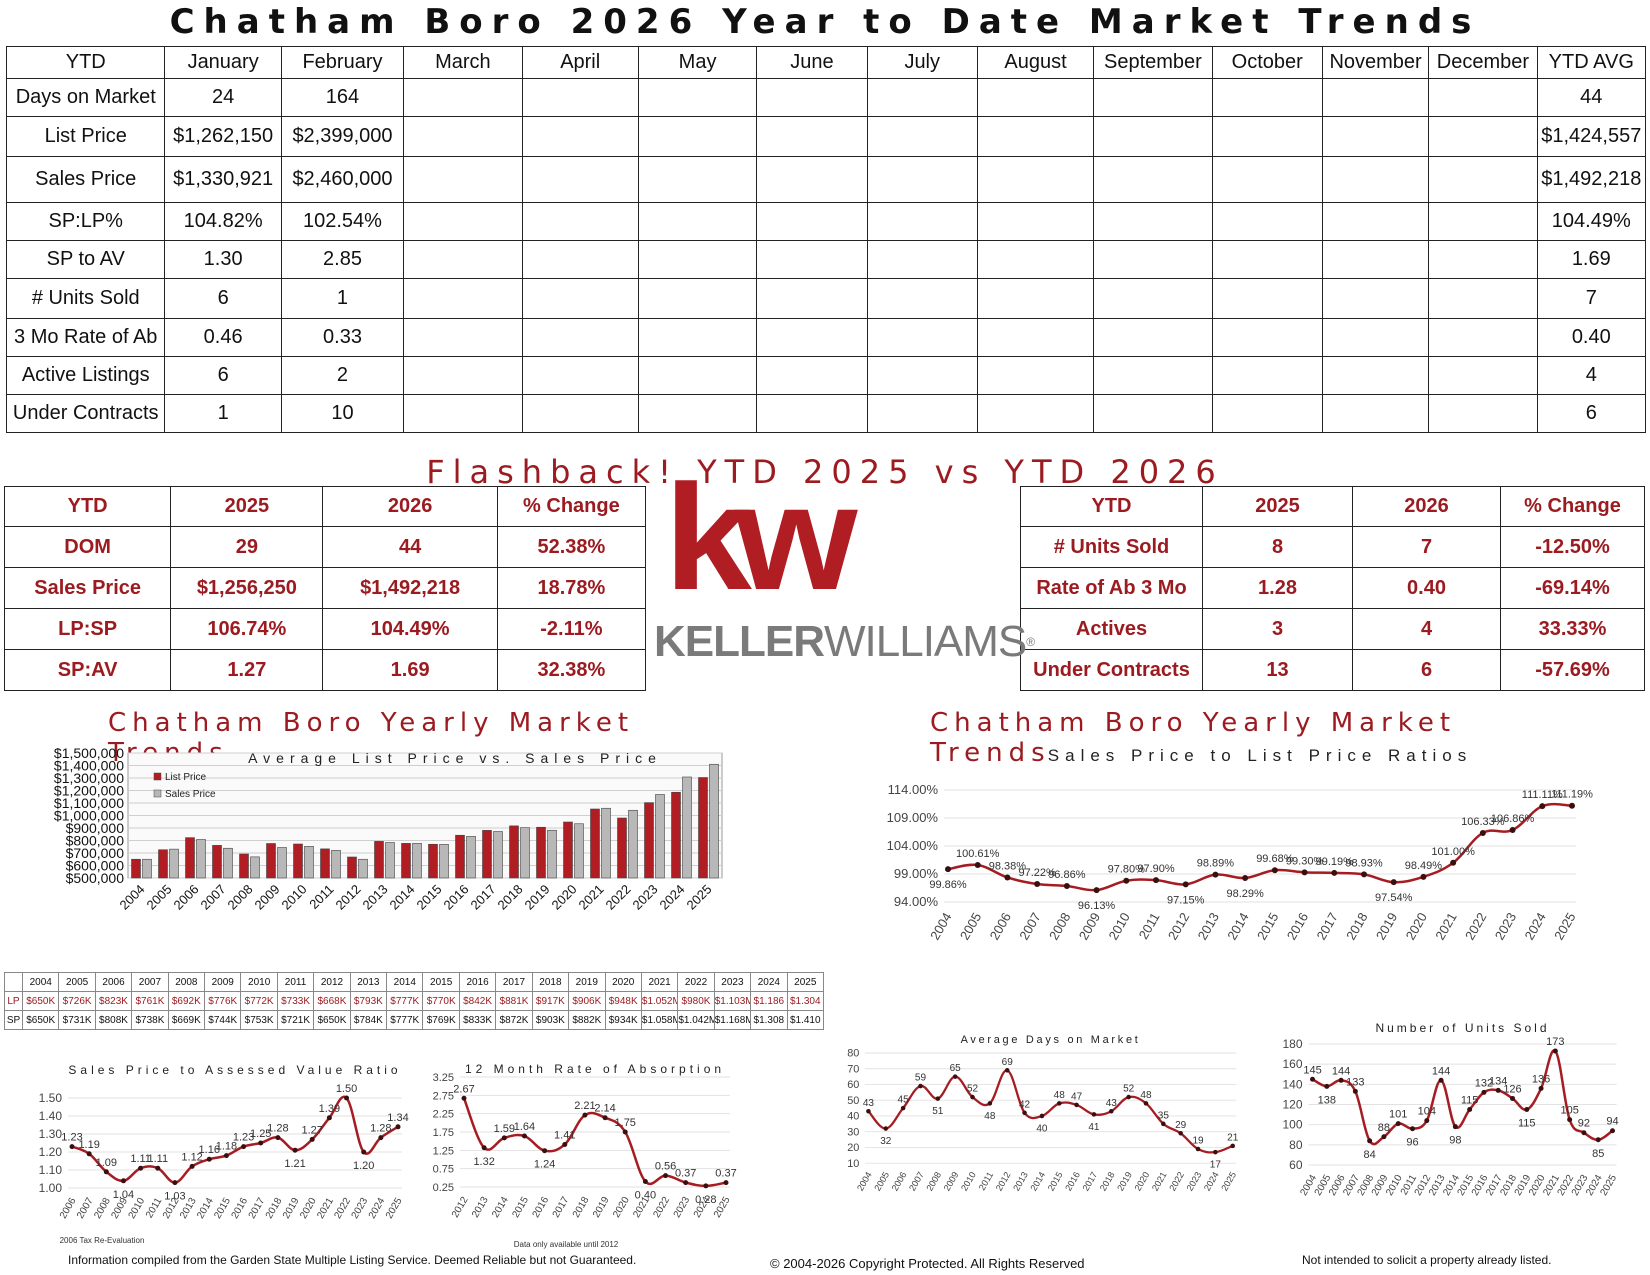  I want to click on data-label: 1.75, so click(625, 1123).